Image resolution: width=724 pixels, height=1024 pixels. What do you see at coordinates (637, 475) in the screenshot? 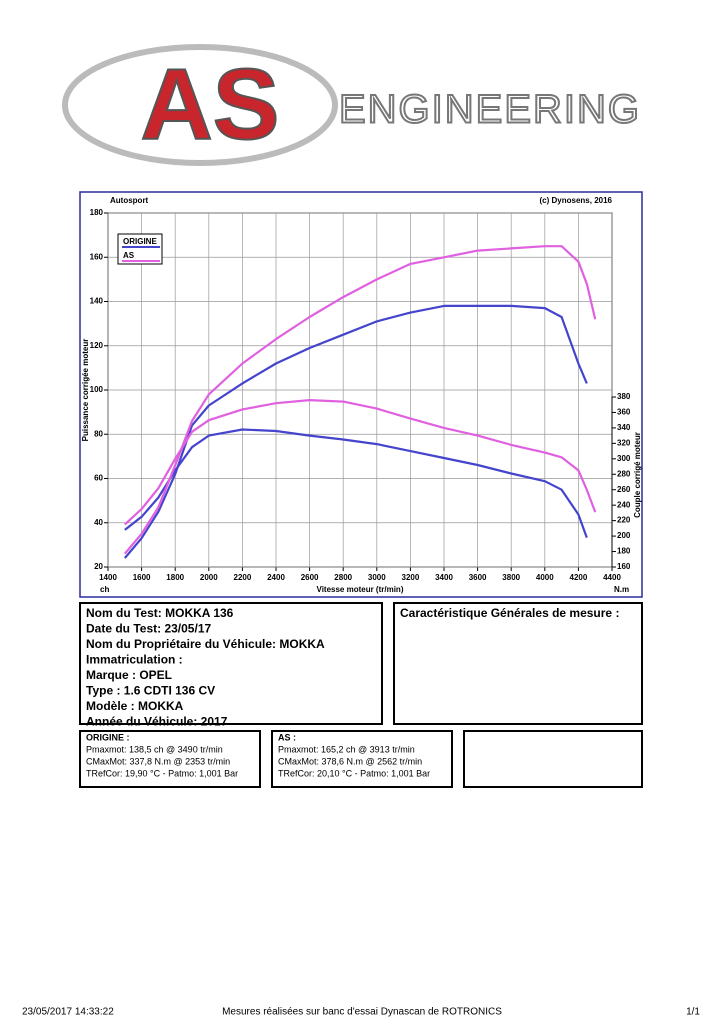
I see `y2-axis-label: Couple corrigé moteur` at bounding box center [637, 475].